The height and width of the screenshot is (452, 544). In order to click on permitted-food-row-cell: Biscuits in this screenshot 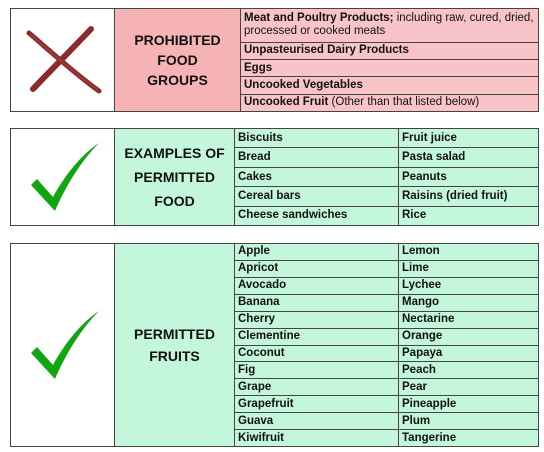, I will do `click(317, 138)`.